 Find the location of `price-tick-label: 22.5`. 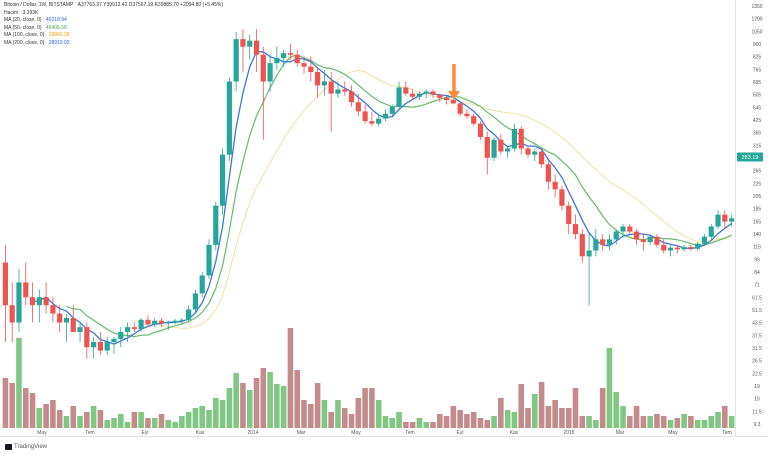

price-tick-label: 22.5 is located at coordinates (757, 374).